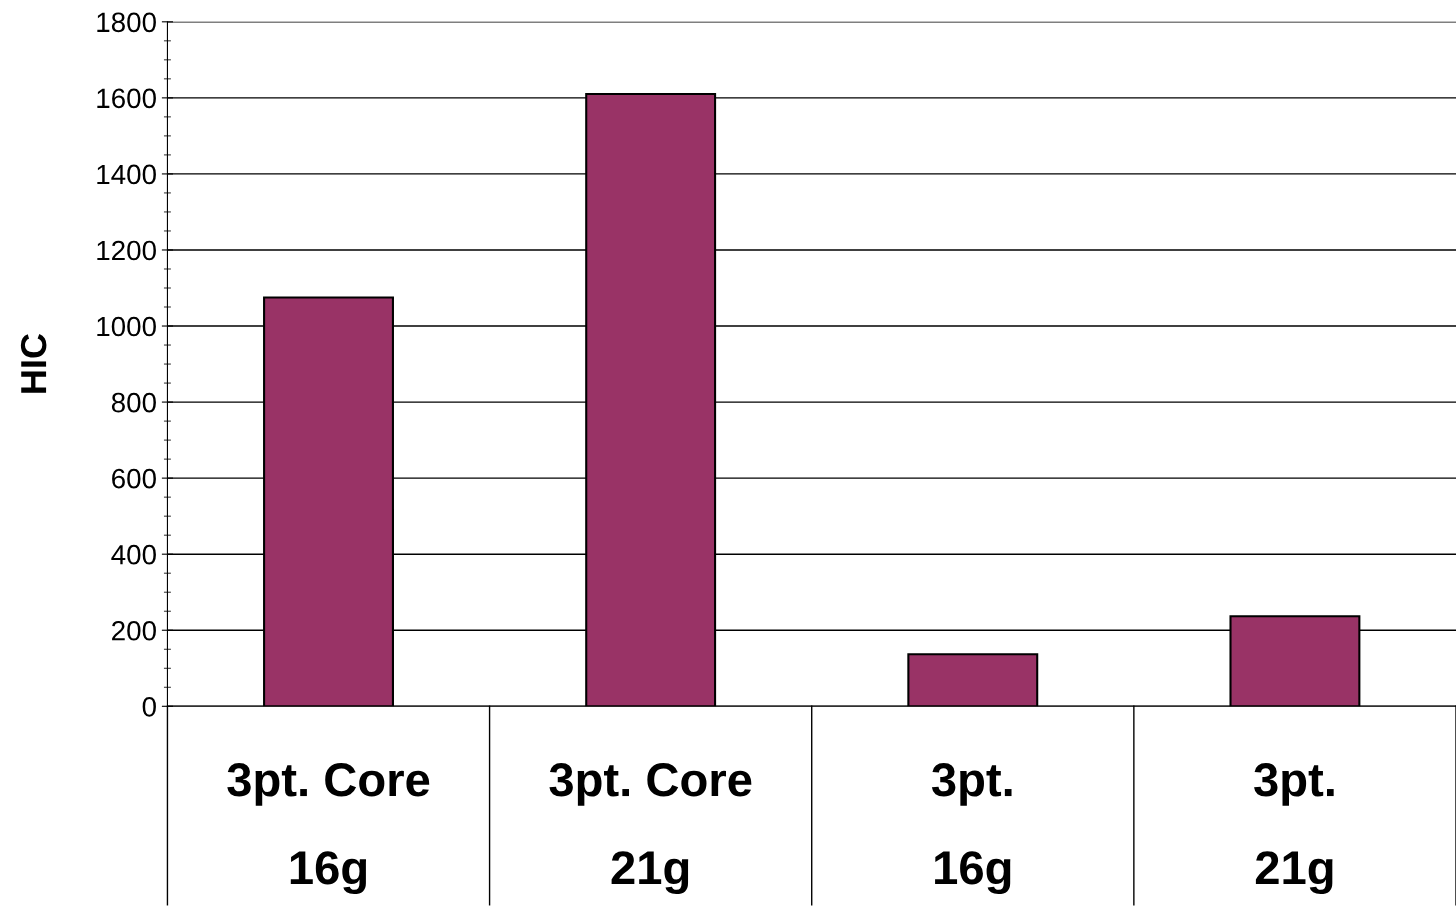 This screenshot has width=1456, height=909. Describe the element at coordinates (149, 706) in the screenshot. I see `y-tick-label: 0` at that location.